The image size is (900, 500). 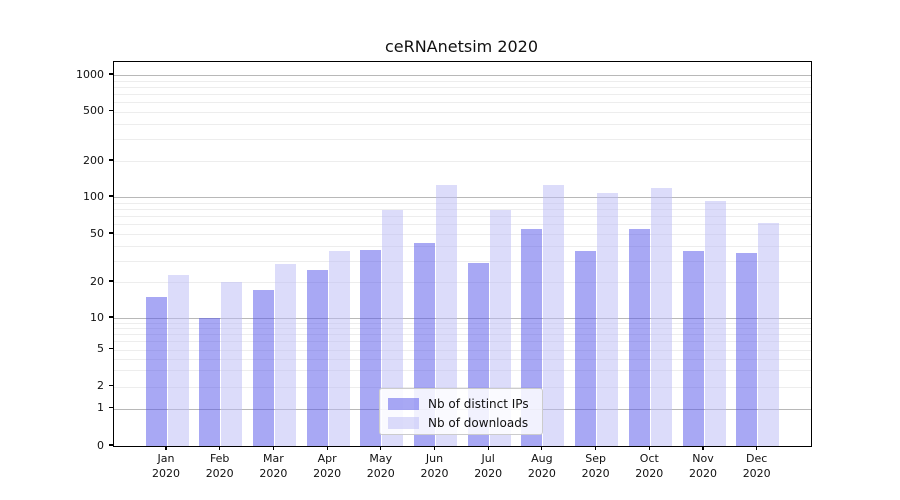 What do you see at coordinates (586, 348) in the screenshot?
I see `bar-distinct-ips-sep` at bounding box center [586, 348].